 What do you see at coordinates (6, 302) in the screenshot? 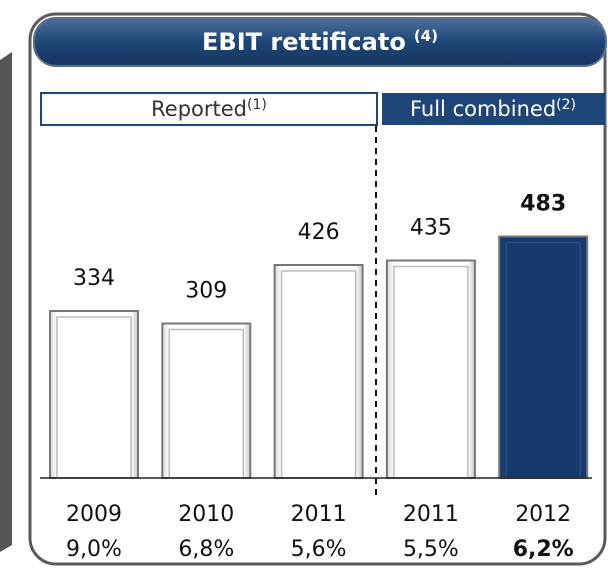
I see `side-edge` at bounding box center [6, 302].